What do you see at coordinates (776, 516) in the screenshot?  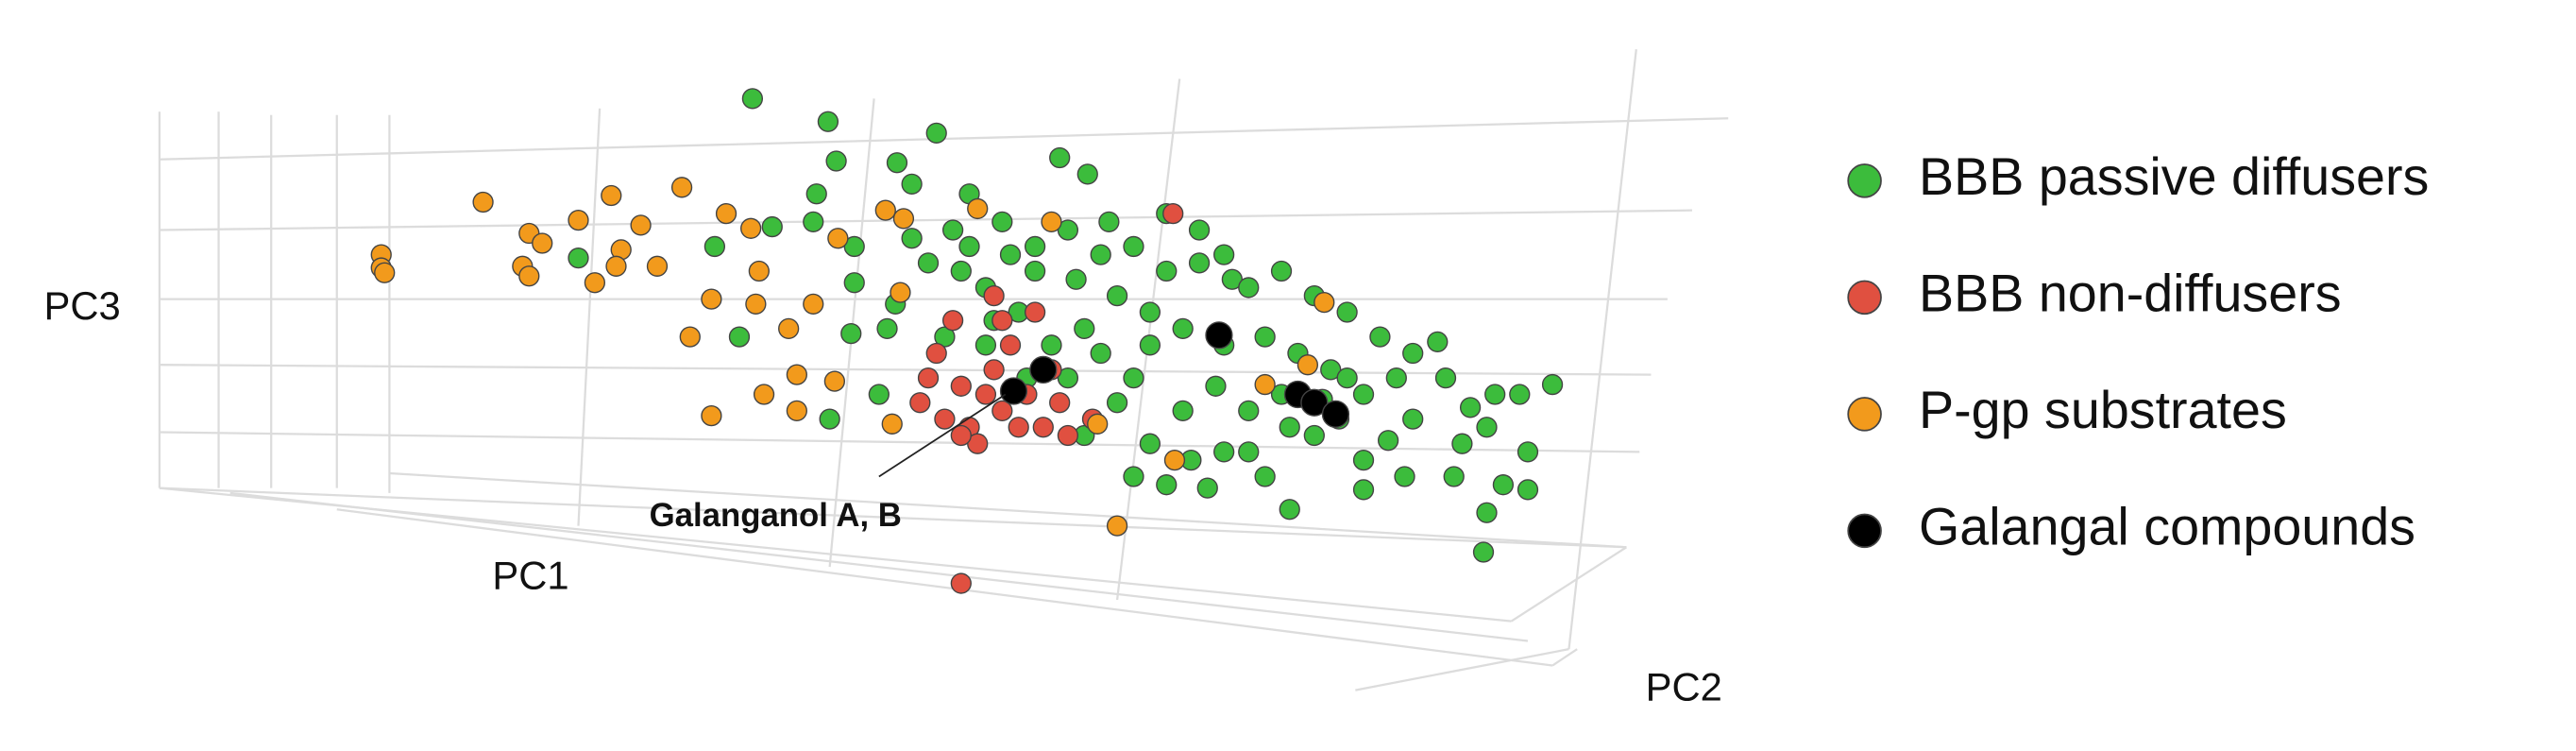 I see `annotation: Galanganol A, B` at bounding box center [776, 516].